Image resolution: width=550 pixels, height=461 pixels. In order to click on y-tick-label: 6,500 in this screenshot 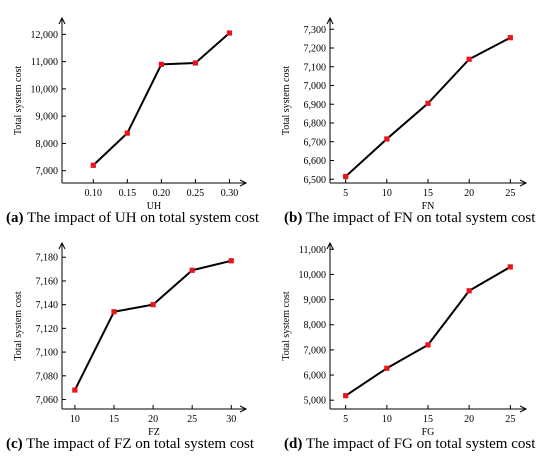, I will do `click(315, 180)`.